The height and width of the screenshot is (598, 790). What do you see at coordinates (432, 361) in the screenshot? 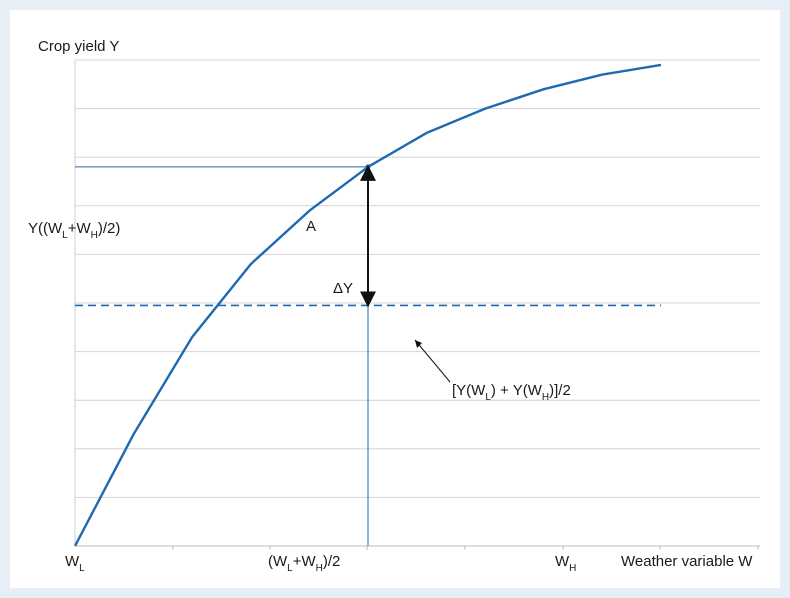
I see `dashed-label-pointer-line` at bounding box center [432, 361].